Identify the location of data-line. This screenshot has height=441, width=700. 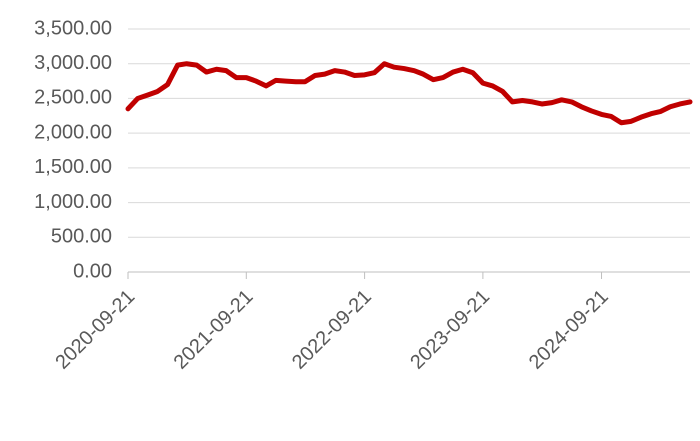
(409, 93).